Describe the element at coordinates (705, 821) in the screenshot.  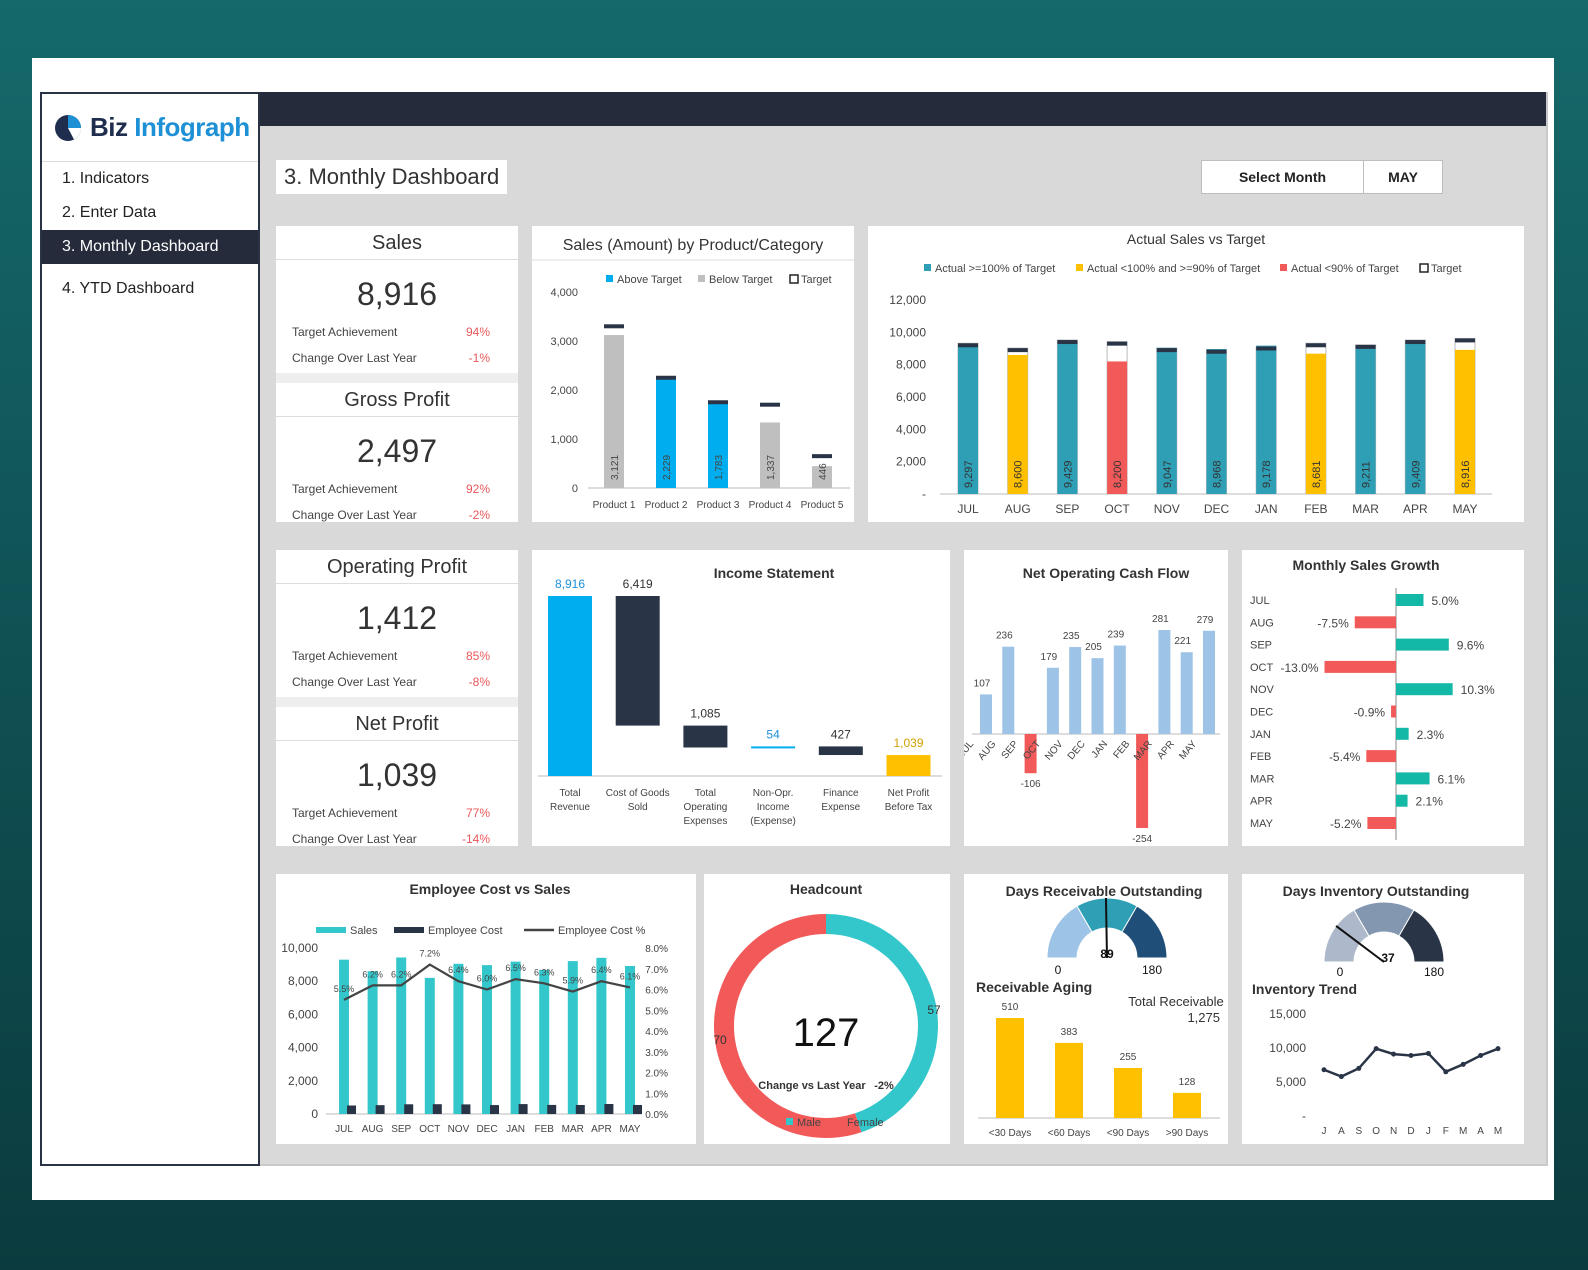
I see `x-tick-label: Expenses` at that location.